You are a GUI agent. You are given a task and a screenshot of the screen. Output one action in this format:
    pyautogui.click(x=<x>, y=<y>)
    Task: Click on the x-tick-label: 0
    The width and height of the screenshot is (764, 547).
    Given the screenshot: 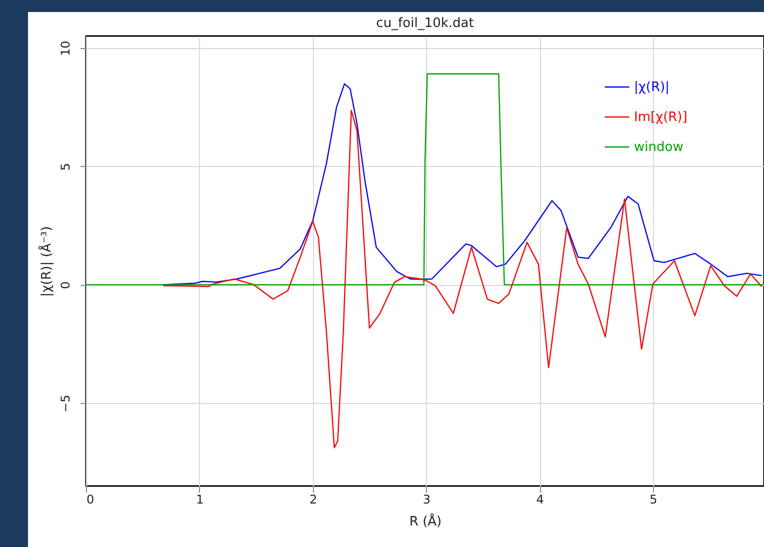 What is the action you would take?
    pyautogui.click(x=90, y=499)
    